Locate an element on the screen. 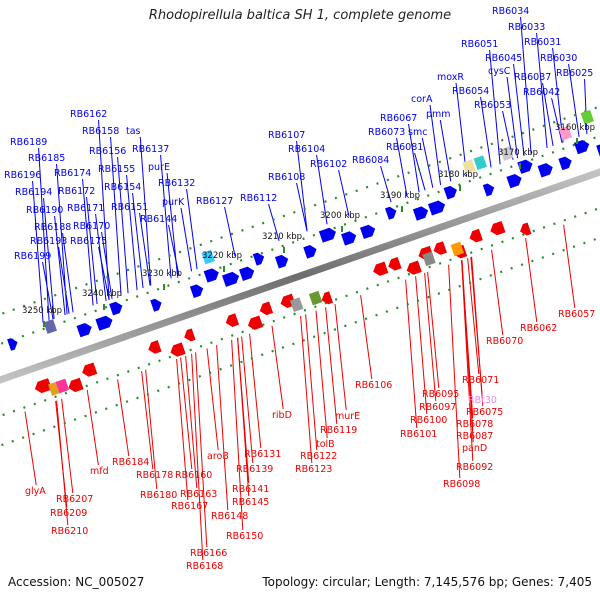 The width and height of the screenshot is (600, 600). bottom-gene-label: RB6166 is located at coordinates (208, 553).